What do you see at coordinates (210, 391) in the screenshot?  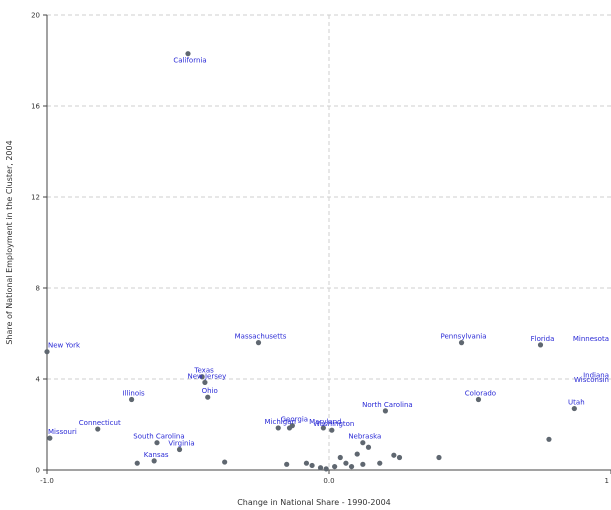 I see `point-label: Ohio` at bounding box center [210, 391].